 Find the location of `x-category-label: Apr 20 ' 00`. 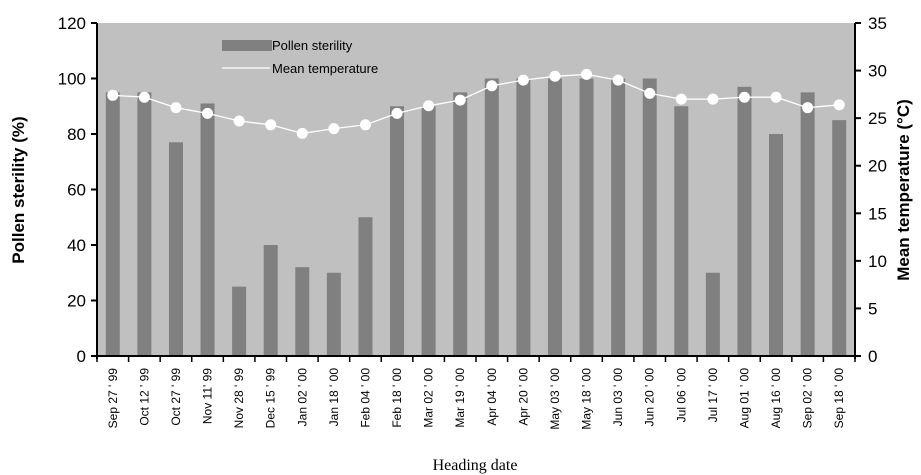

x-category-label: Apr 20 ' 00 is located at coordinates (523, 397).